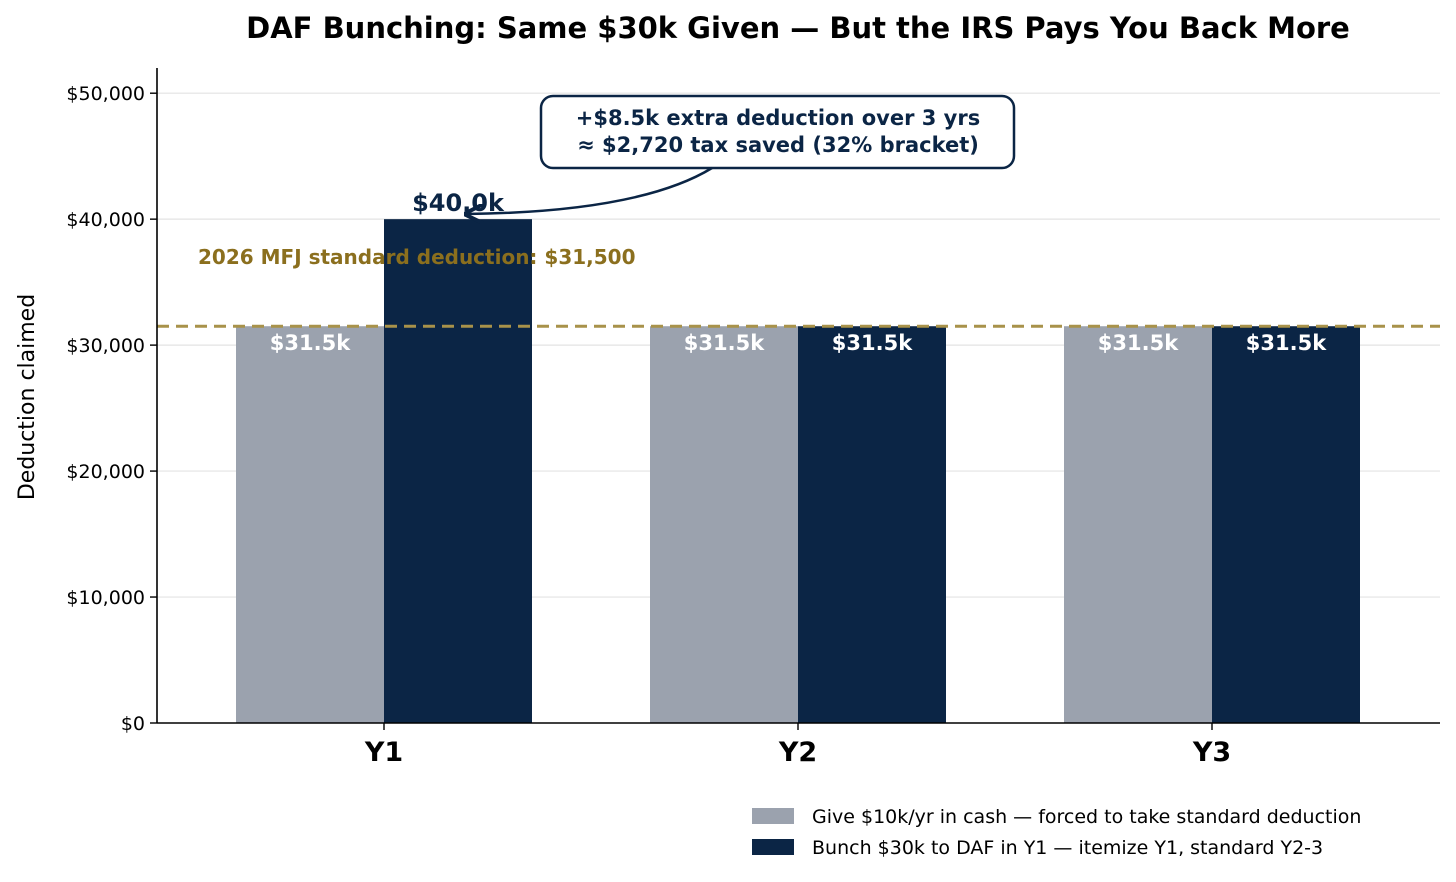 Image resolution: width=1456 pixels, height=882 pixels. What do you see at coordinates (133, 724) in the screenshot?
I see `y-tick-label: $0` at bounding box center [133, 724].